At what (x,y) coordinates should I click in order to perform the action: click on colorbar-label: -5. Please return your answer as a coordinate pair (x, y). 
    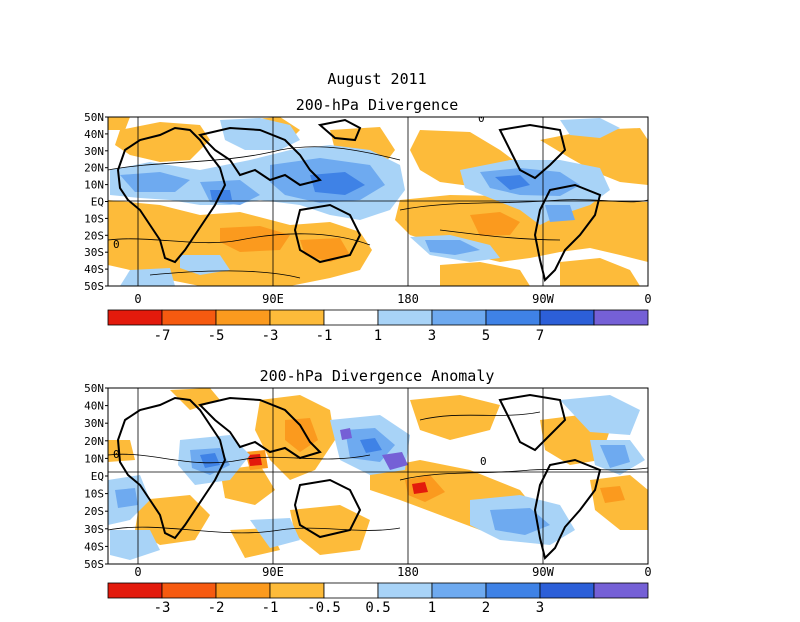
    Looking at the image, I should click on (216, 336).